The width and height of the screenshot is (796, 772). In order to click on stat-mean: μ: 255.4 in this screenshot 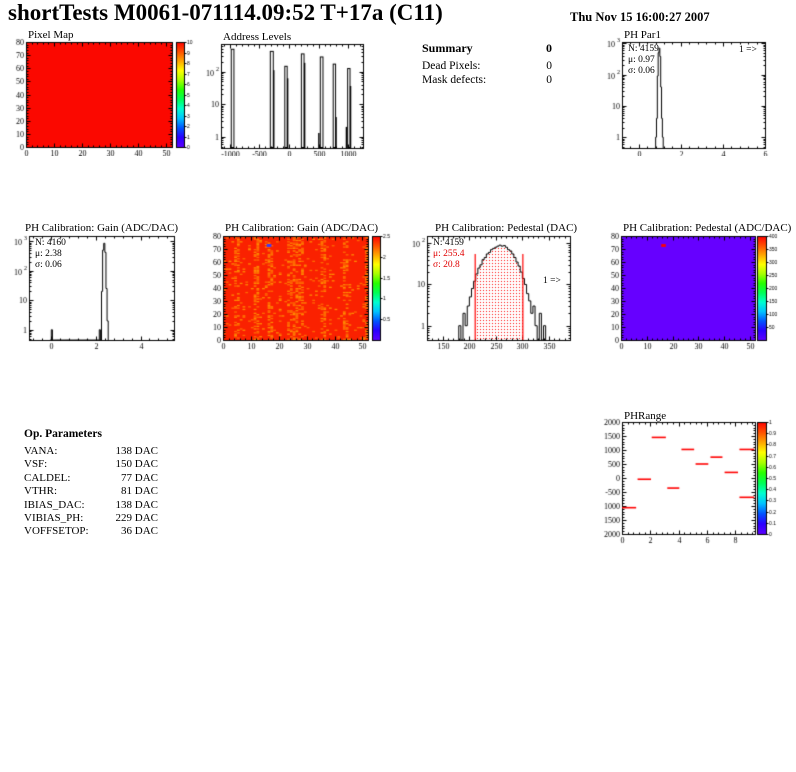, I will do `click(449, 254)`.